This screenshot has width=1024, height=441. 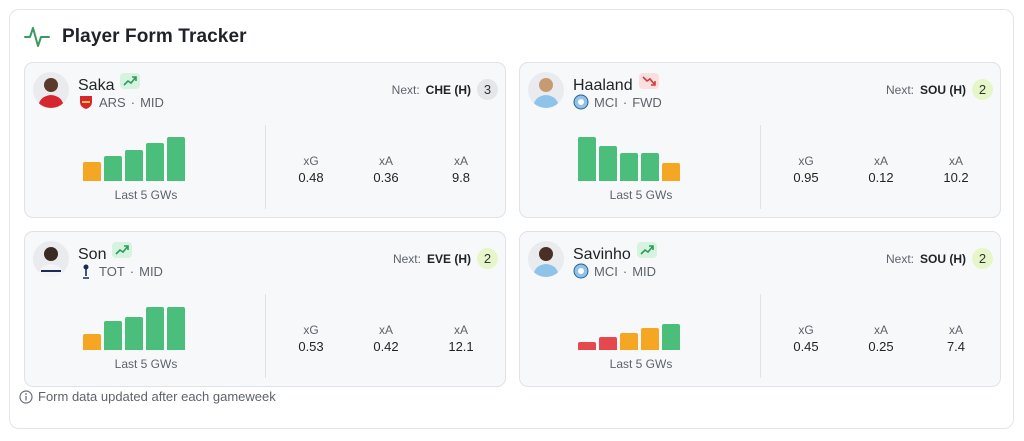 What do you see at coordinates (647, 102) in the screenshot?
I see `player-position: FWD` at bounding box center [647, 102].